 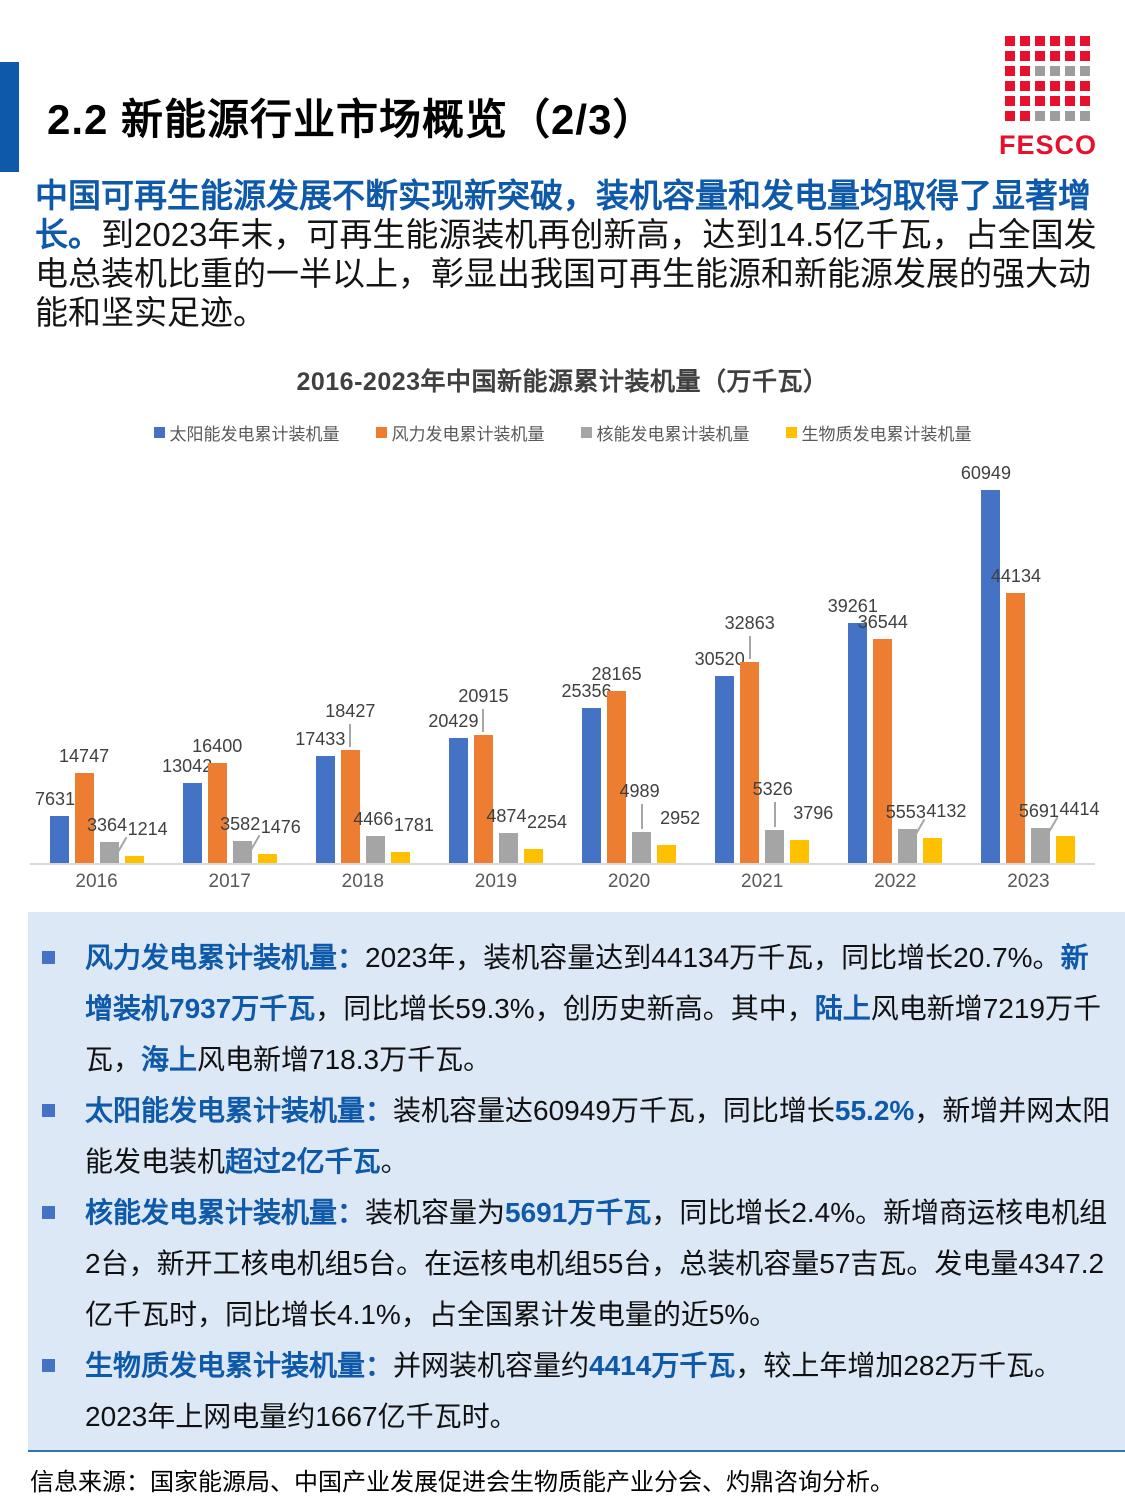 I want to click on bar-group-2022: 39261 36544 5553 4132, so click(x=896, y=660).